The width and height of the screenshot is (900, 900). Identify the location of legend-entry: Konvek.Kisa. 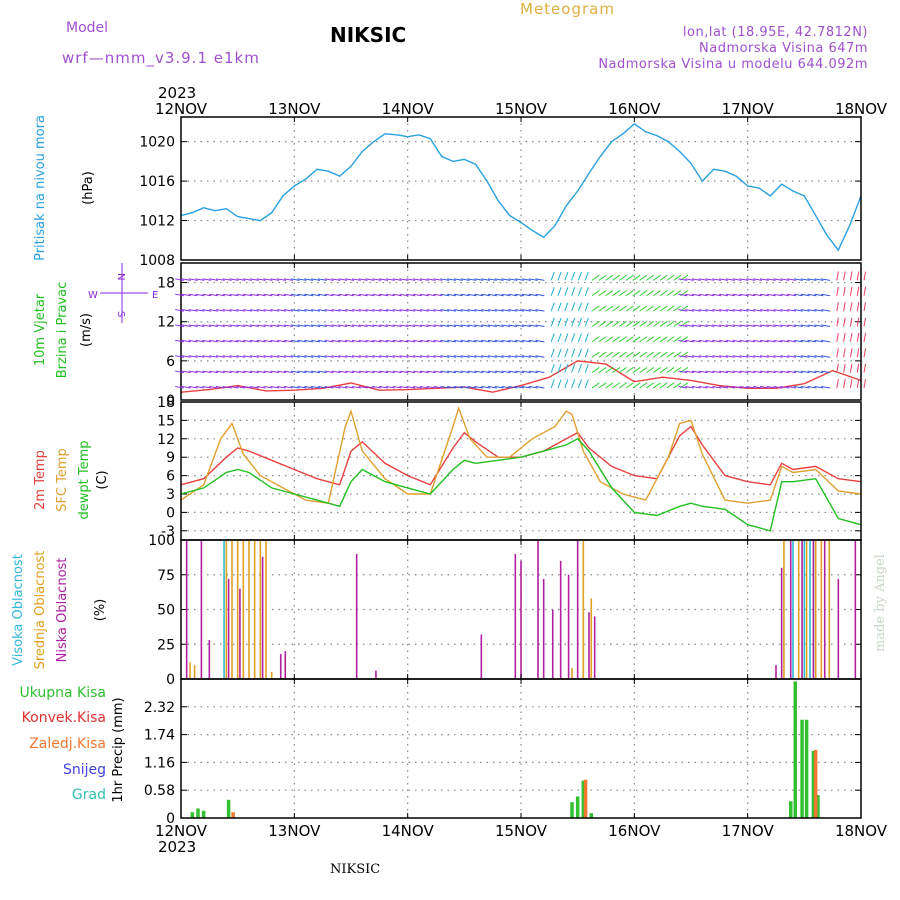
(64, 718).